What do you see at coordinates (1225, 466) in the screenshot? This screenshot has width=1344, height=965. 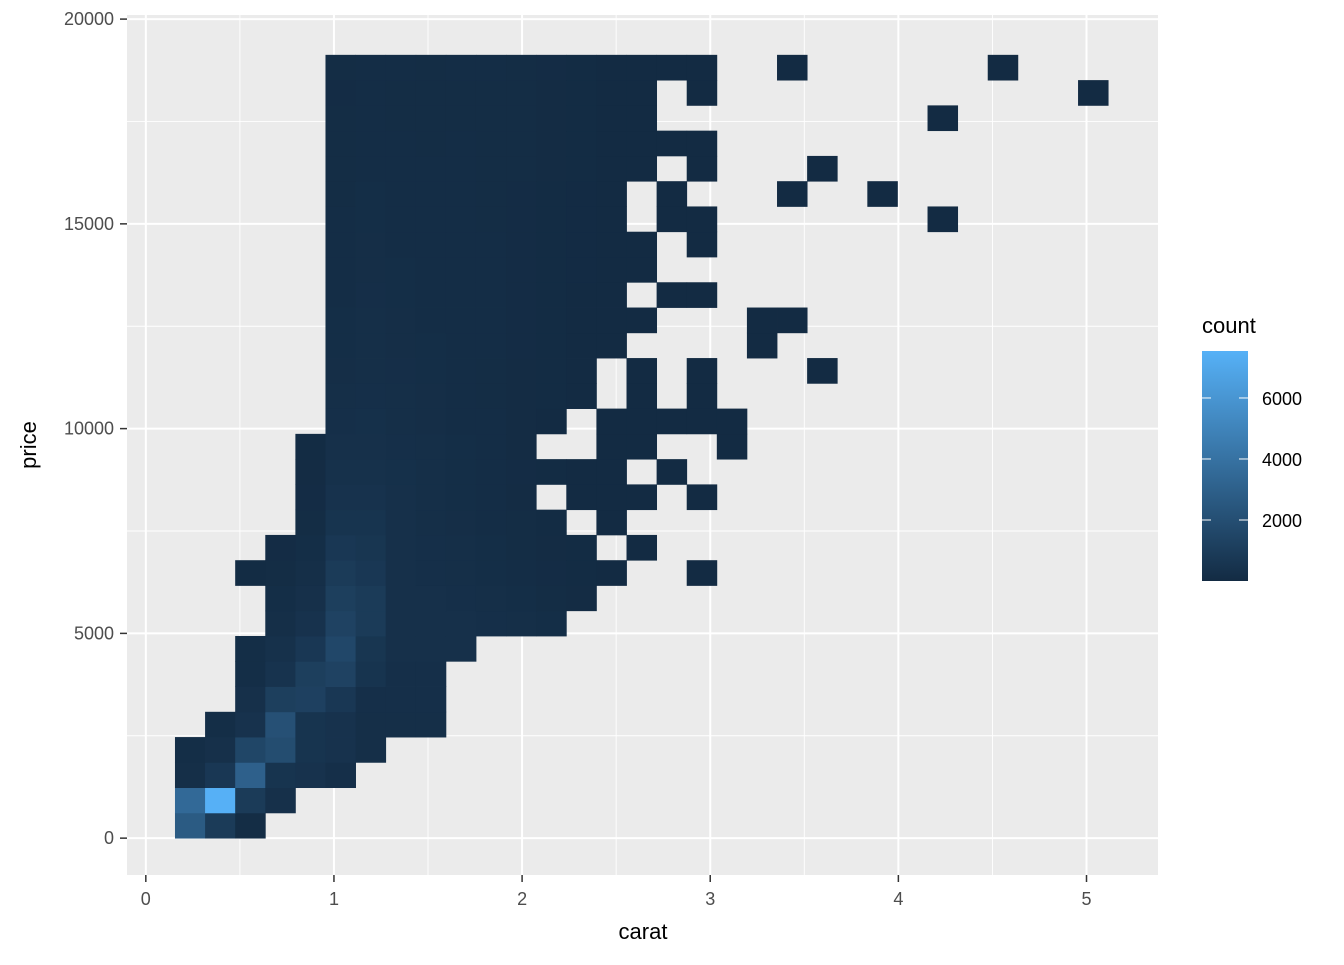 I see `legend-colorbar` at bounding box center [1225, 466].